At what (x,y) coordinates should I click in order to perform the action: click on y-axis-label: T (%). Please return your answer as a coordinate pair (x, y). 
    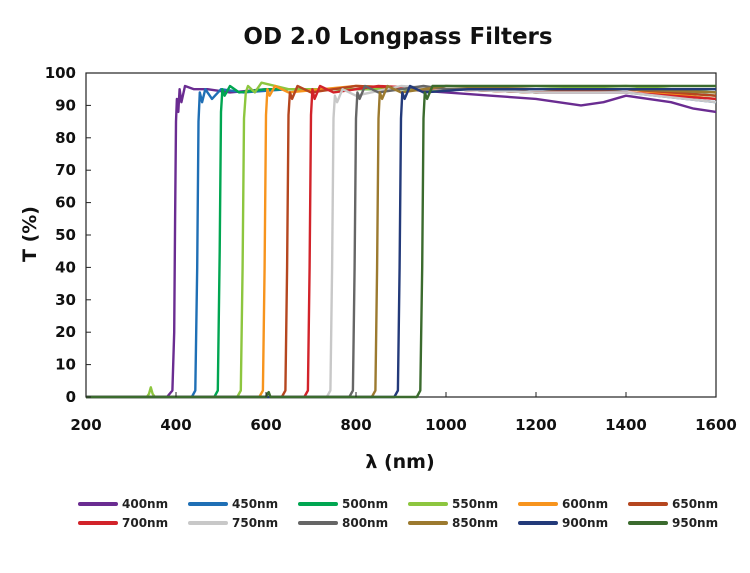
    Looking at the image, I should click on (30, 234).